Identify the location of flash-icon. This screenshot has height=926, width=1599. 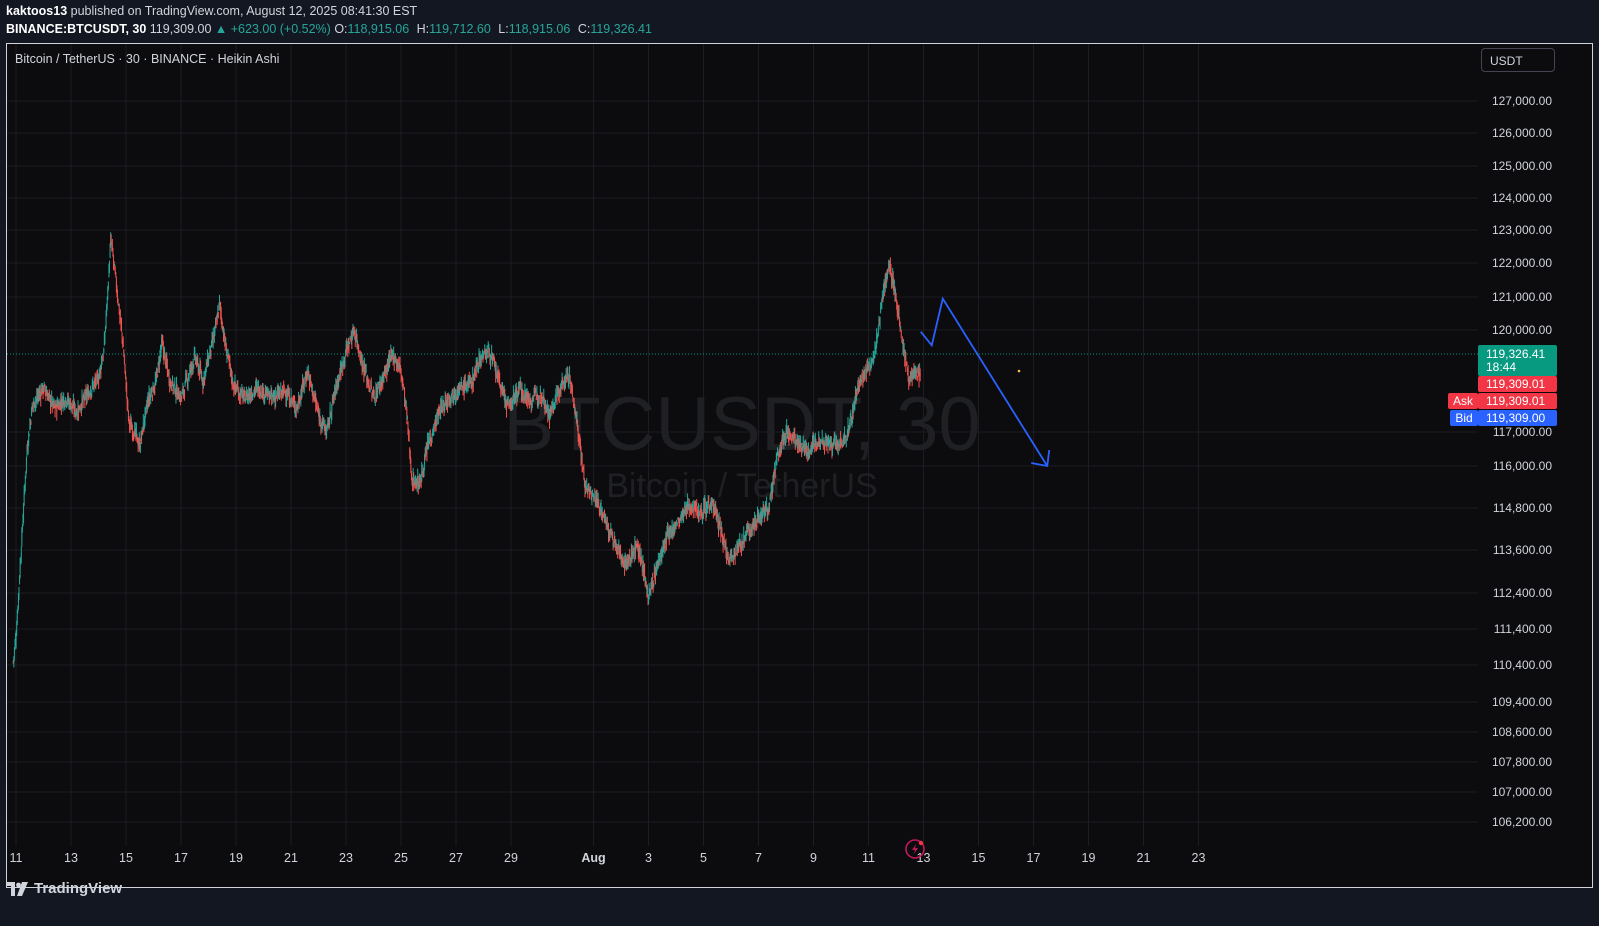
(915, 849).